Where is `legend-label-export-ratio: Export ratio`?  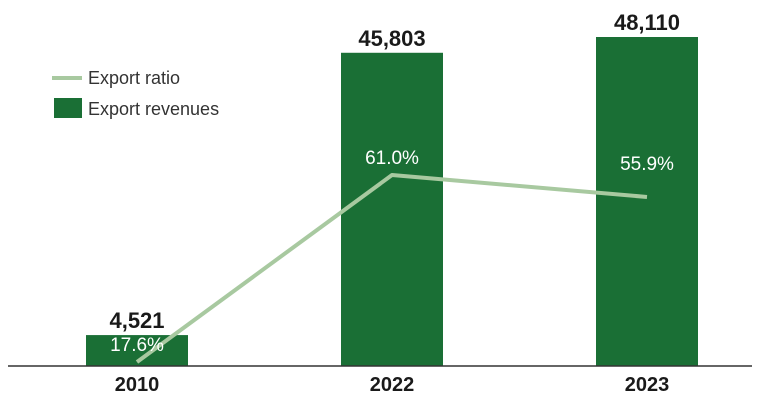
legend-label-export-ratio: Export ratio is located at coordinates (134, 78).